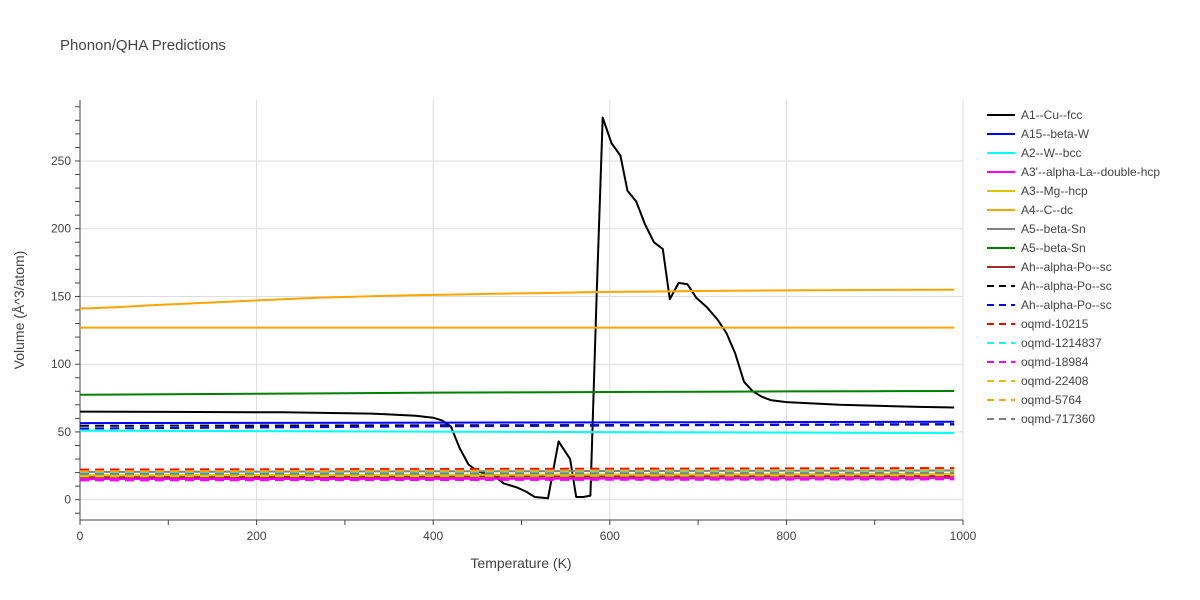 The image size is (1200, 600). I want to click on legend-label: oqmd-22408, so click(1055, 381).